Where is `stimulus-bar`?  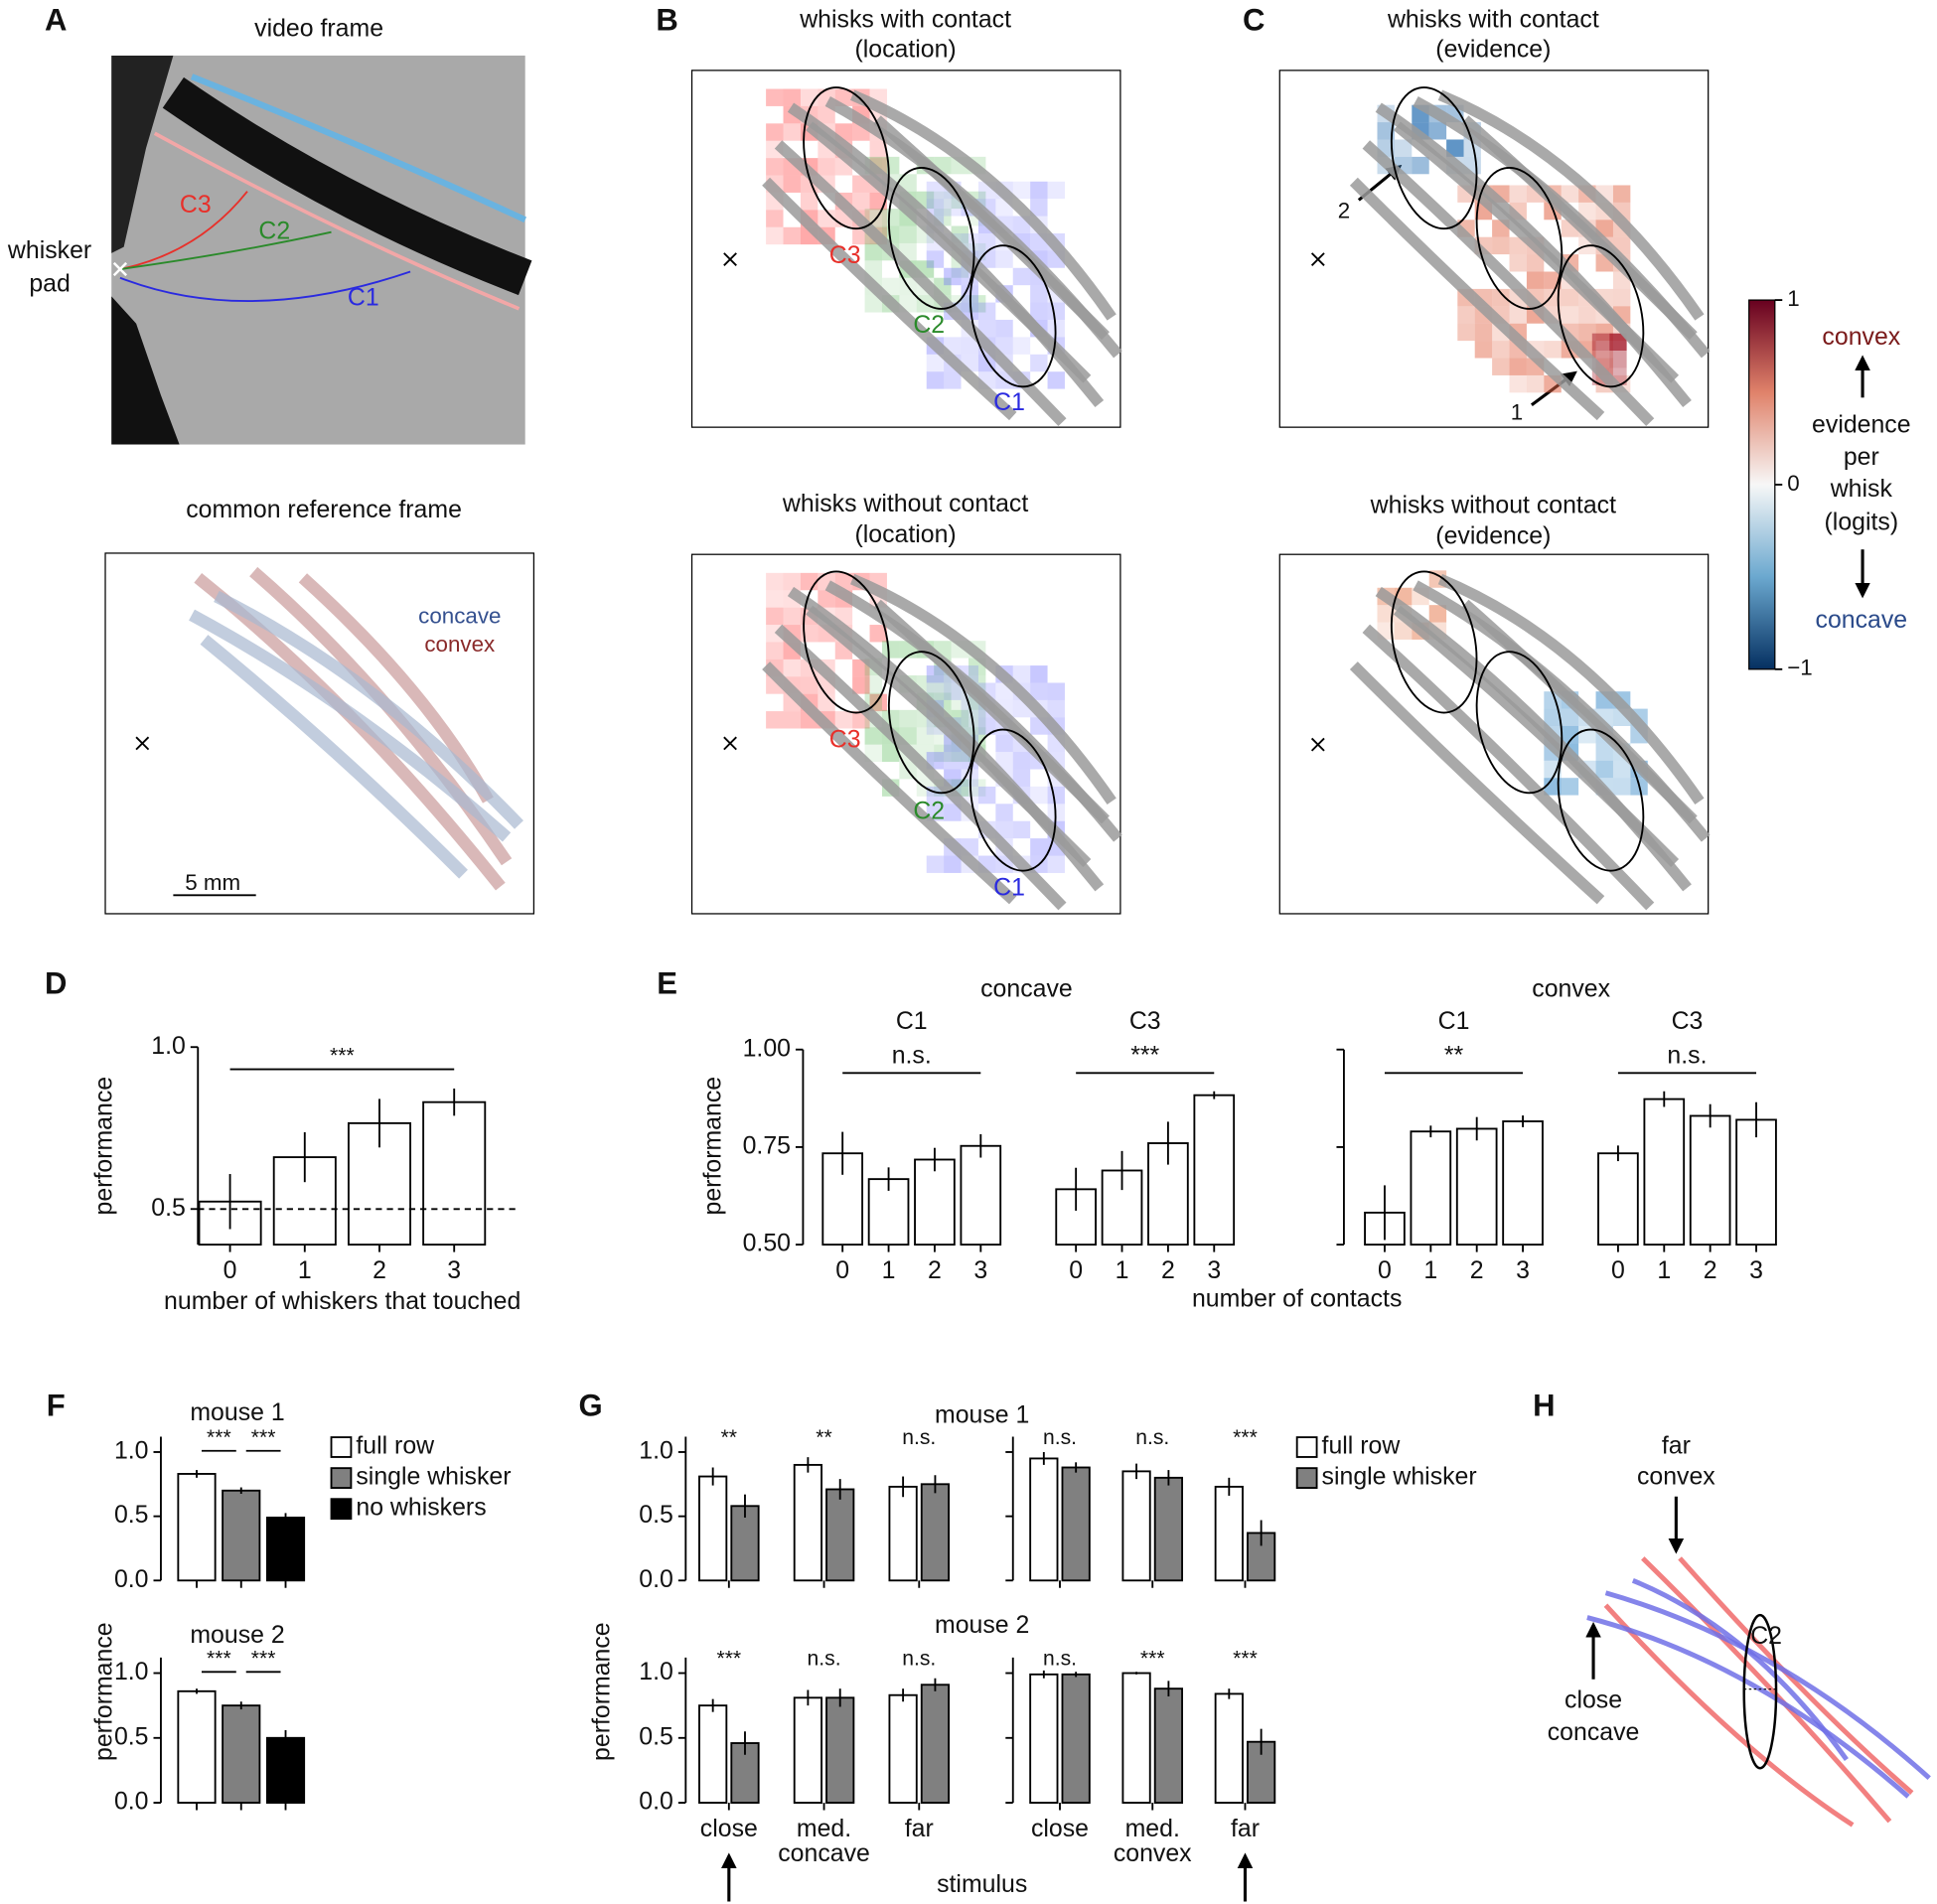
stimulus-bar is located at coordinates (347, 186).